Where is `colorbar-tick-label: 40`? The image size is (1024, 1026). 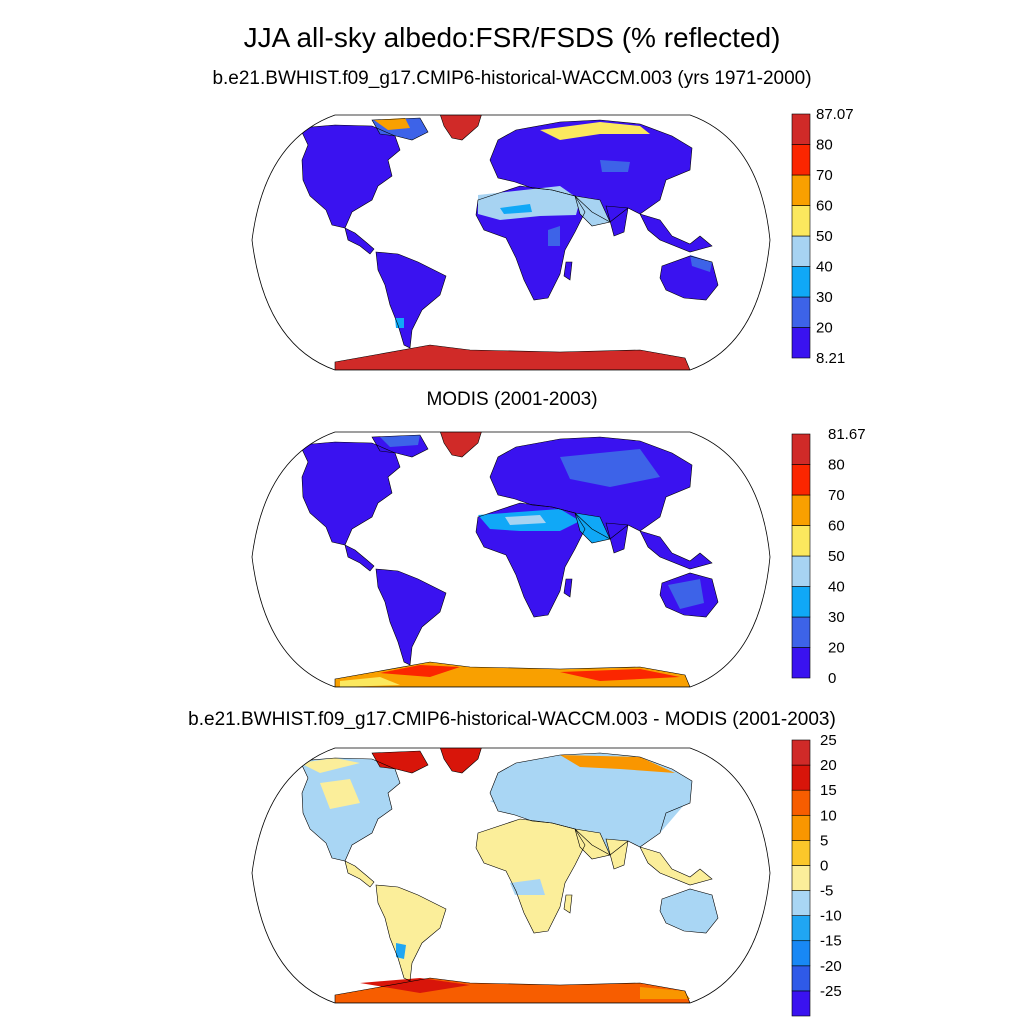
colorbar-tick-label: 40 is located at coordinates (836, 587).